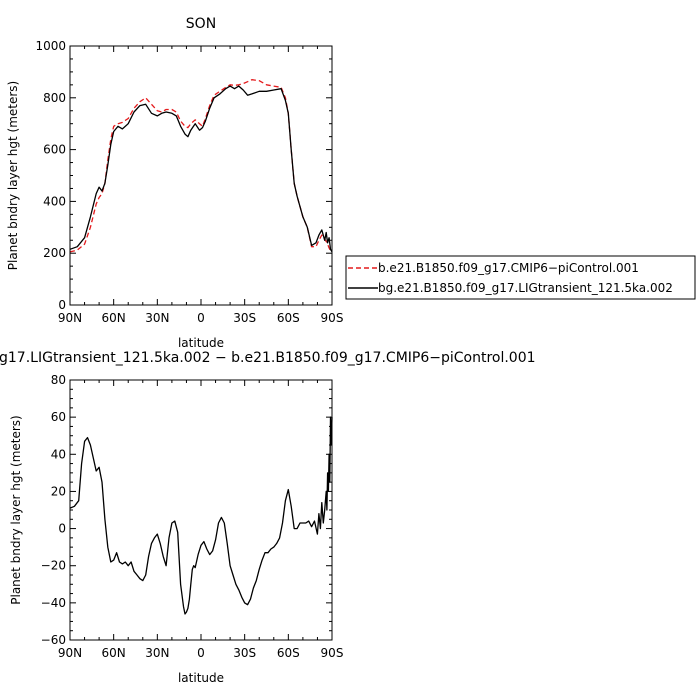 This screenshot has width=700, height=700. Describe the element at coordinates (244, 318) in the screenshot. I see `top-xtick-label: 30S` at that location.